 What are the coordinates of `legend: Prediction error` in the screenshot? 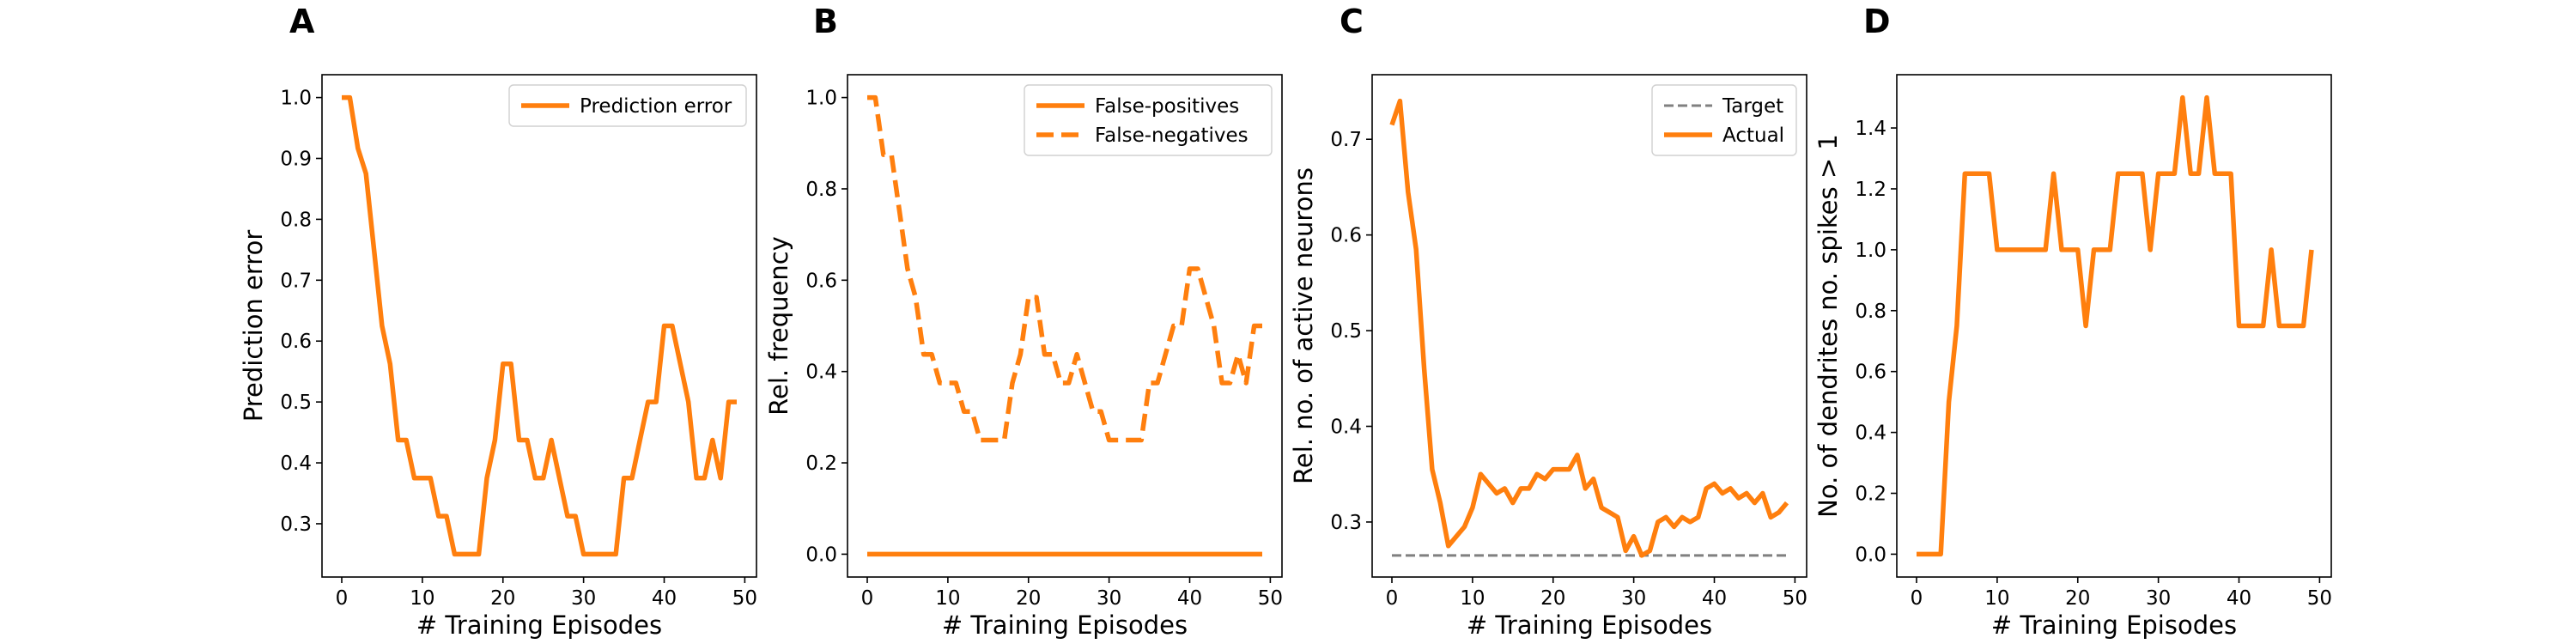 It's located at (627, 106).